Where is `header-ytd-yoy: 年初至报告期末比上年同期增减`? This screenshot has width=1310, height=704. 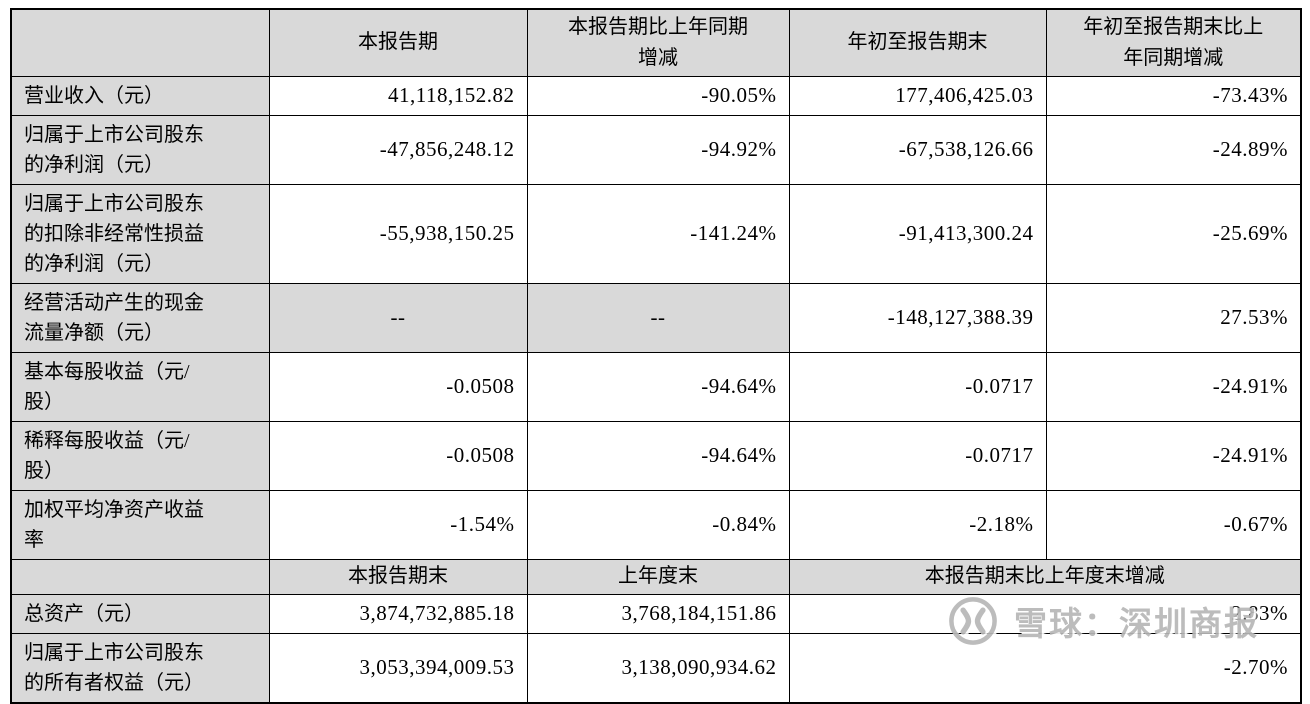
header-ytd-yoy: 年初至报告期末比上年同期增减 is located at coordinates (1173, 42).